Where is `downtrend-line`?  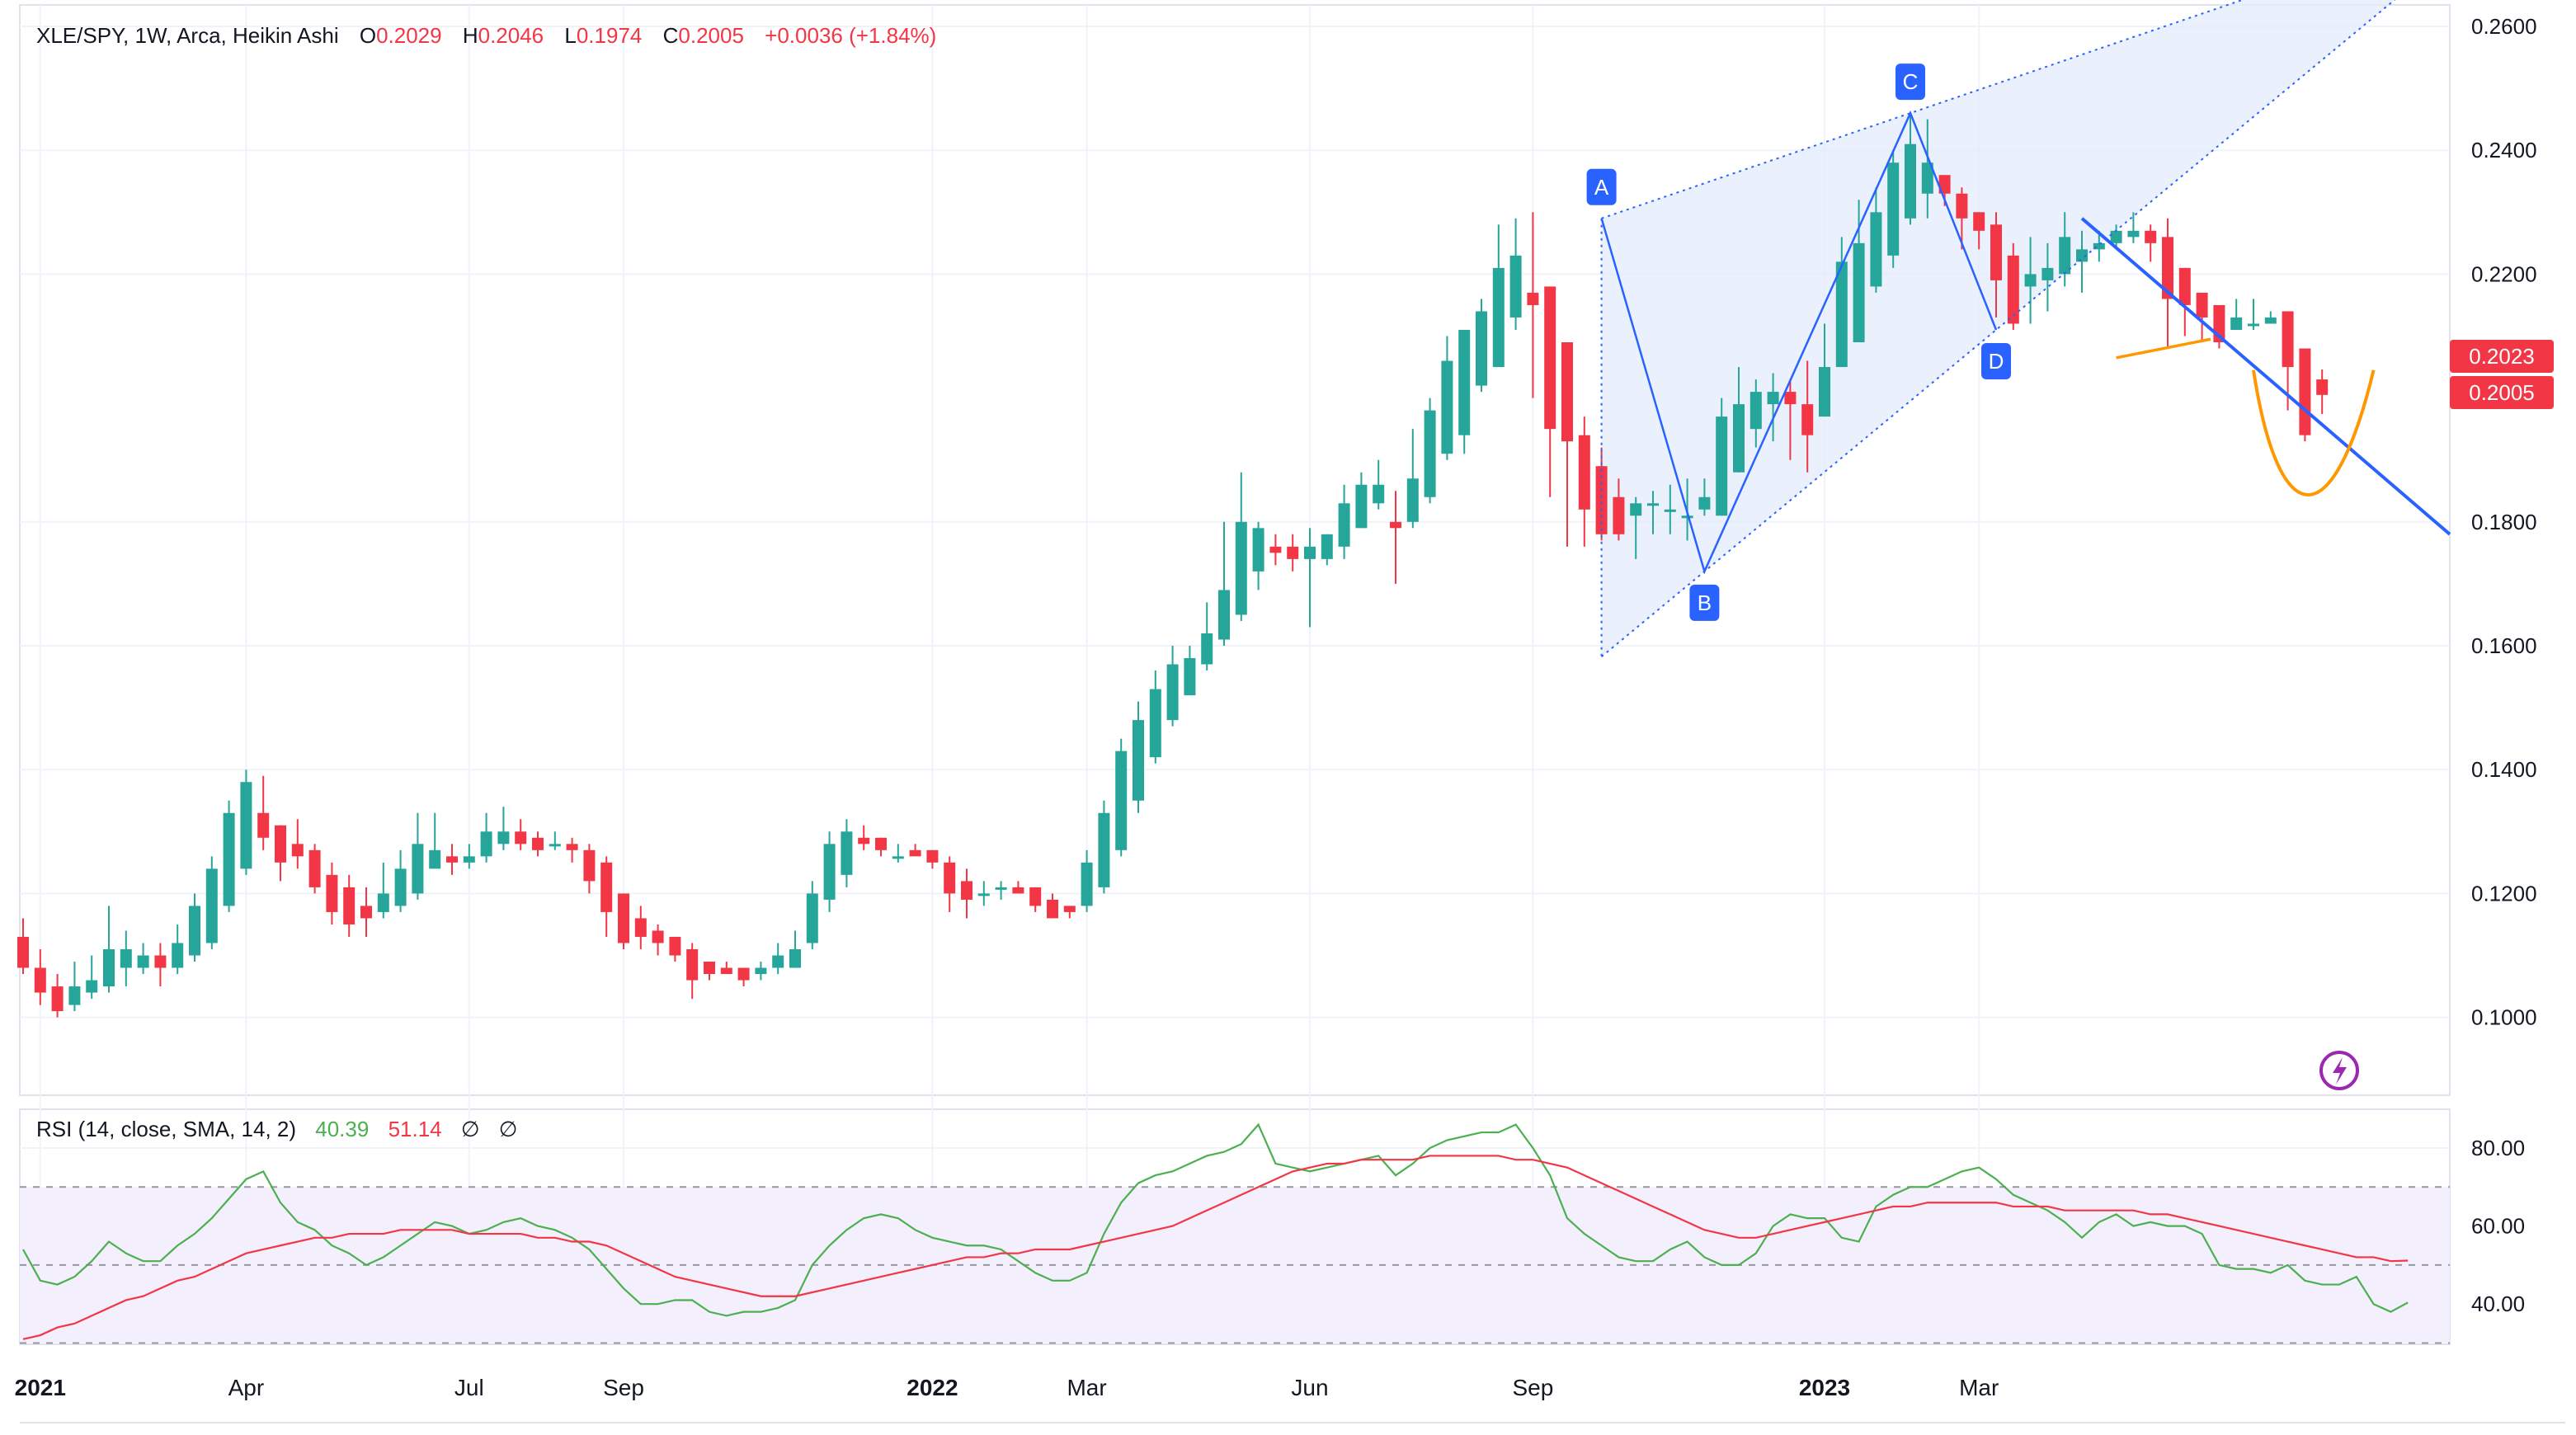
downtrend-line is located at coordinates (2265, 376).